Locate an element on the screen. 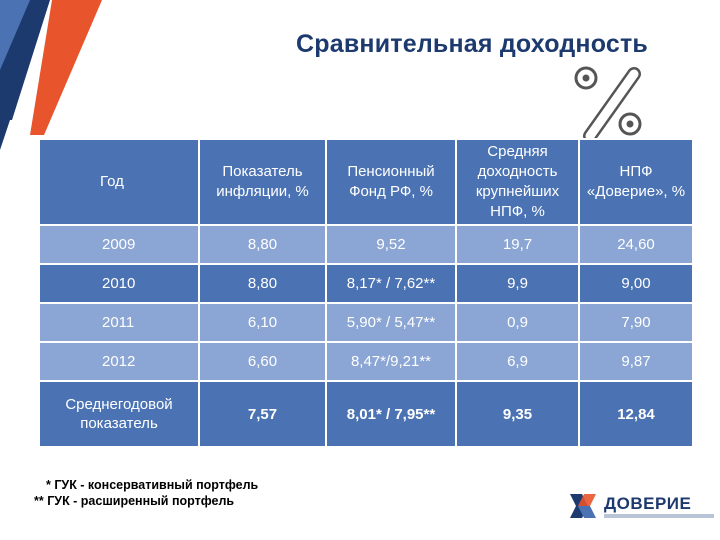 The height and width of the screenshot is (540, 720). table-row: 2011 6,10 5,90* / 5,47** 0,9 7,90 is located at coordinates (366, 322).